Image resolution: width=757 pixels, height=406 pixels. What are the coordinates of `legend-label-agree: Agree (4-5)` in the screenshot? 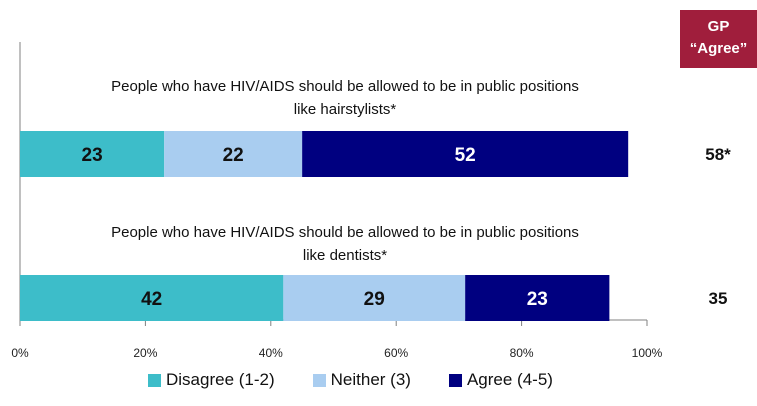 It's located at (509, 379).